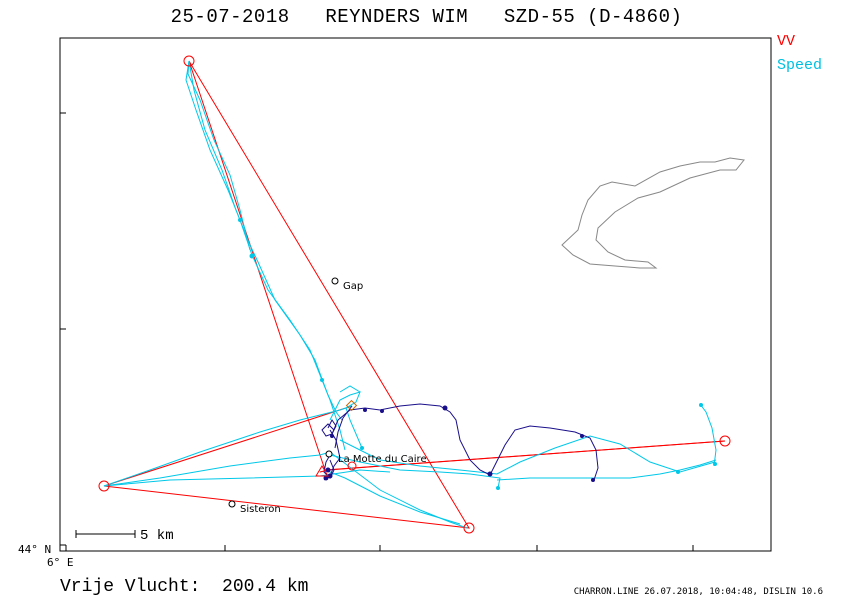 The width and height of the screenshot is (853, 603). I want to click on turnpoint-start-finish, so click(352, 466).